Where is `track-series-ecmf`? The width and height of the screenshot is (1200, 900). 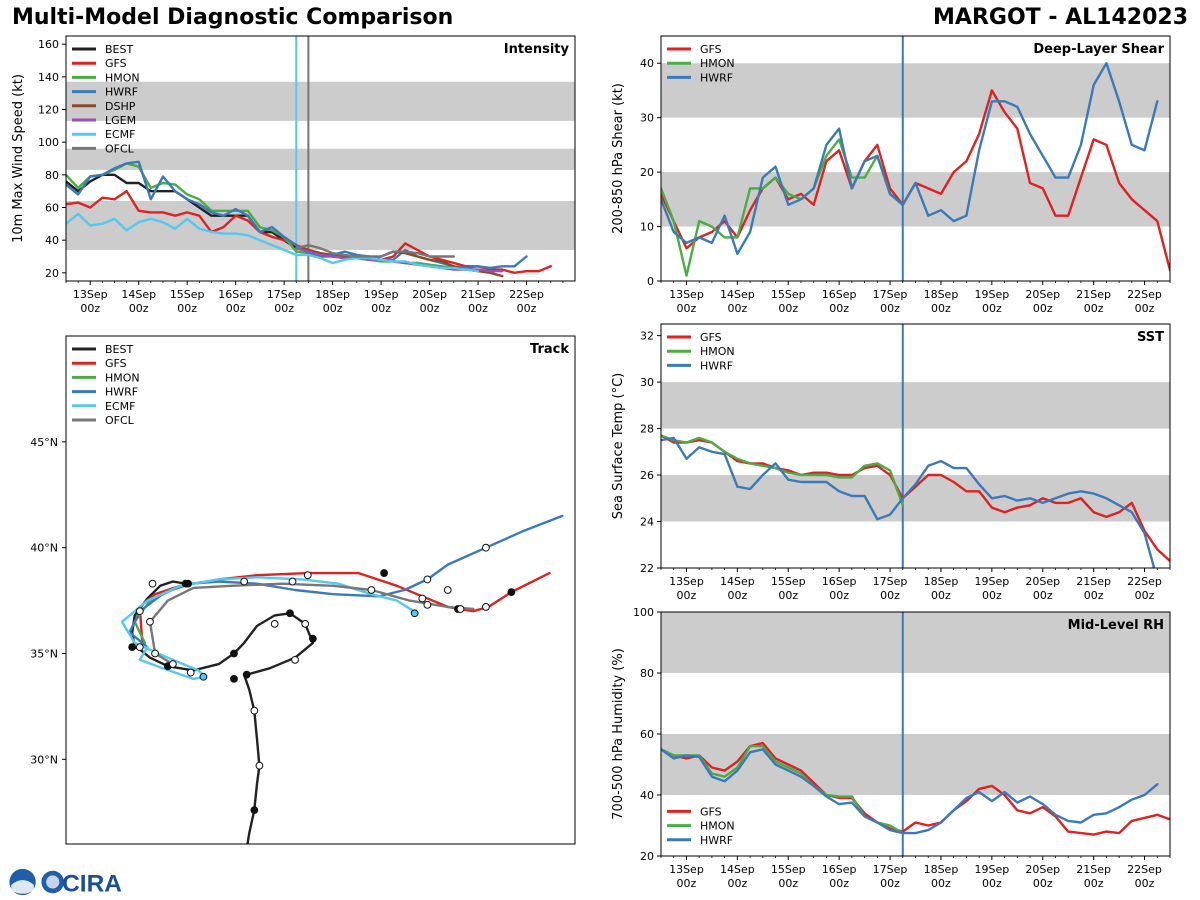
track-series-ecmf is located at coordinates (269, 628).